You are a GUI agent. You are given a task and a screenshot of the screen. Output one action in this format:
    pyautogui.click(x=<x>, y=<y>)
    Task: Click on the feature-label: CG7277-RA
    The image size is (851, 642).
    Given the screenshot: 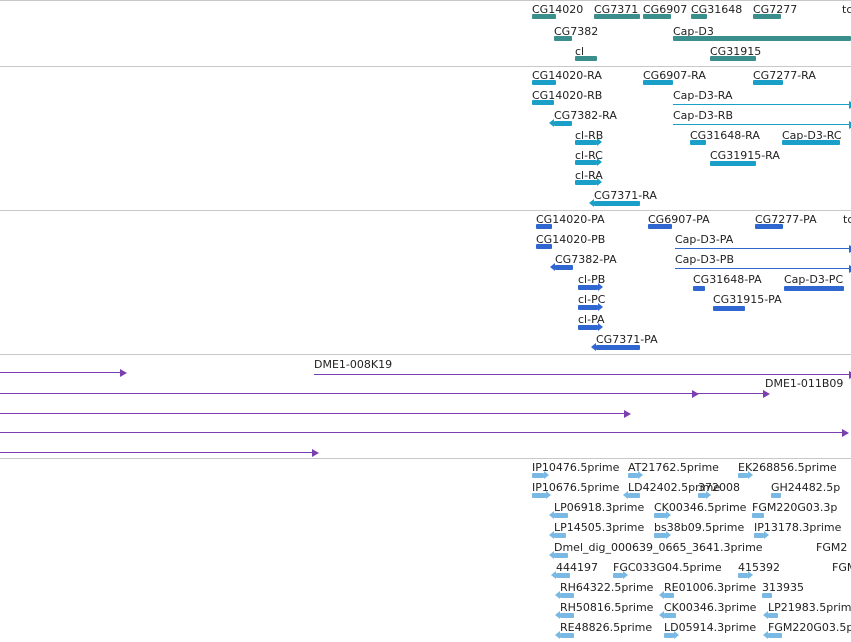 What is the action you would take?
    pyautogui.click(x=784, y=75)
    